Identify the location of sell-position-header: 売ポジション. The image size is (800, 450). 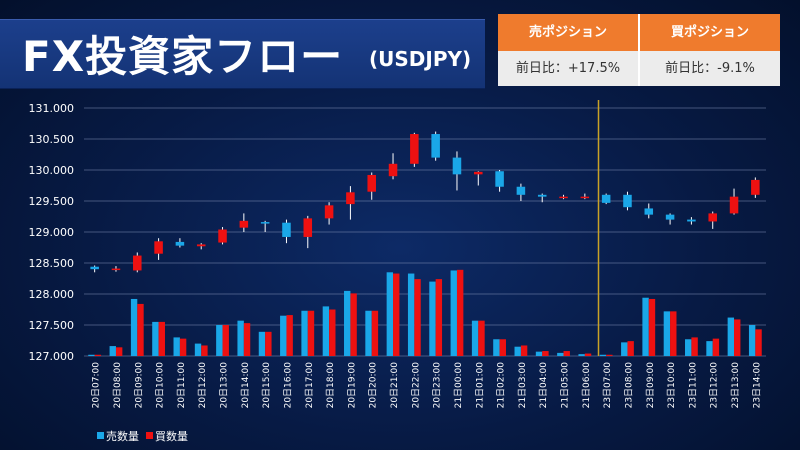
(568, 32).